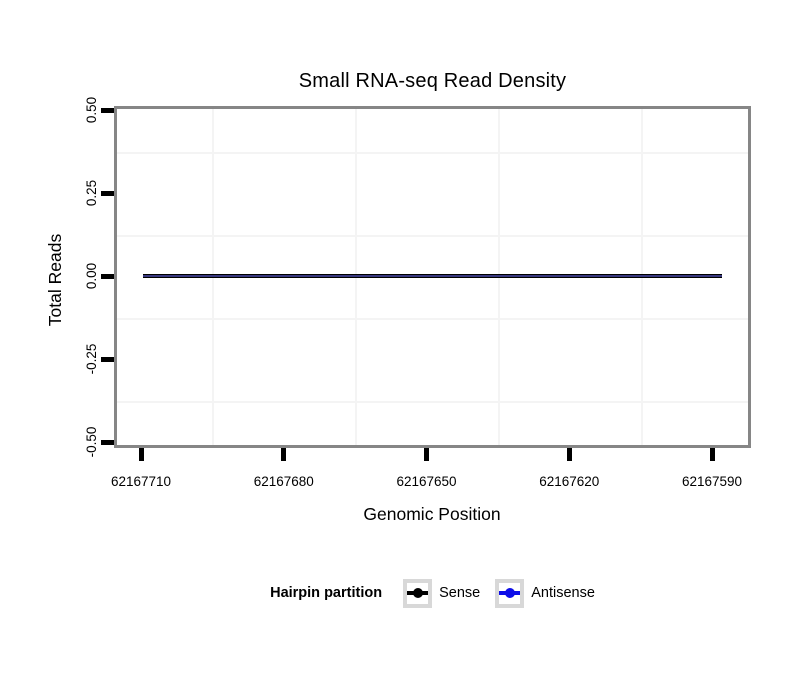 The image size is (810, 690). Describe the element at coordinates (712, 481) in the screenshot. I see `x-tick-label: 62167590` at that location.